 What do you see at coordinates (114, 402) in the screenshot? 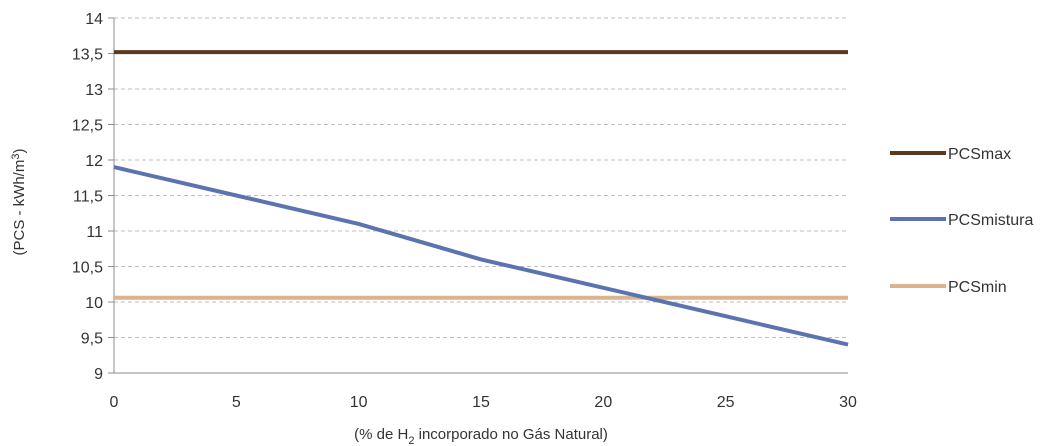
I see `x-tick-label: 0` at bounding box center [114, 402].